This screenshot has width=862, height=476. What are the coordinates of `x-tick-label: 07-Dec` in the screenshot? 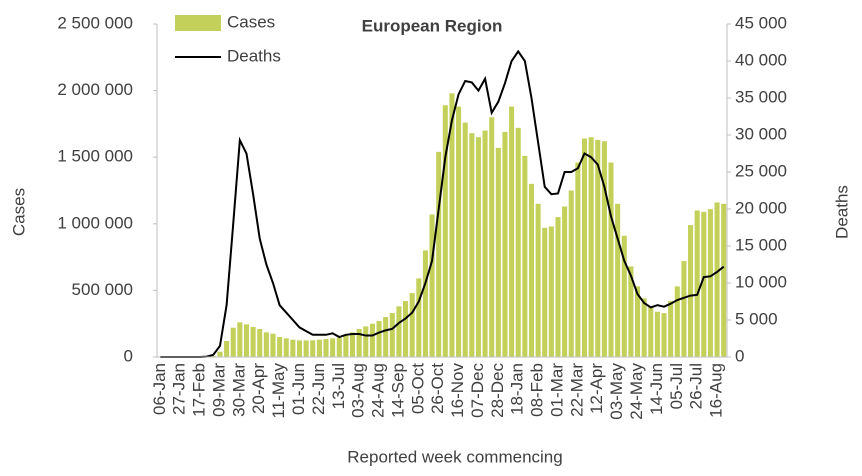 It's located at (477, 390).